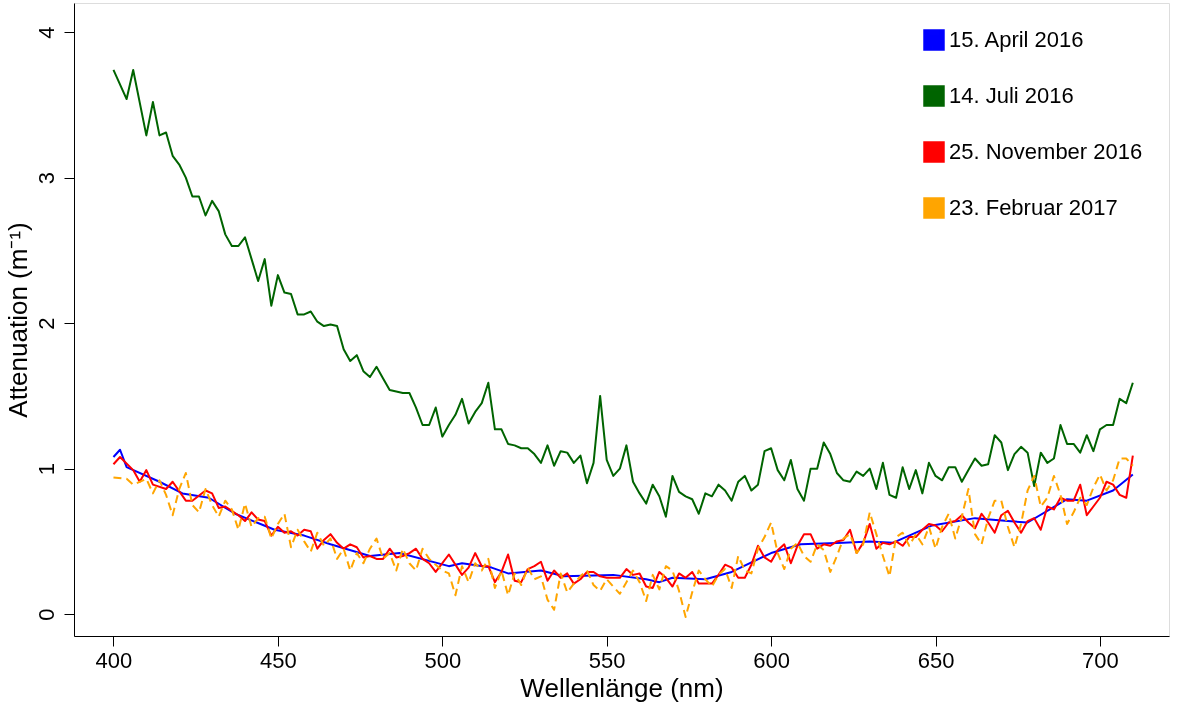 This screenshot has height=710, width=1177. I want to click on legend-label: 15. April 2016, so click(1016, 39).